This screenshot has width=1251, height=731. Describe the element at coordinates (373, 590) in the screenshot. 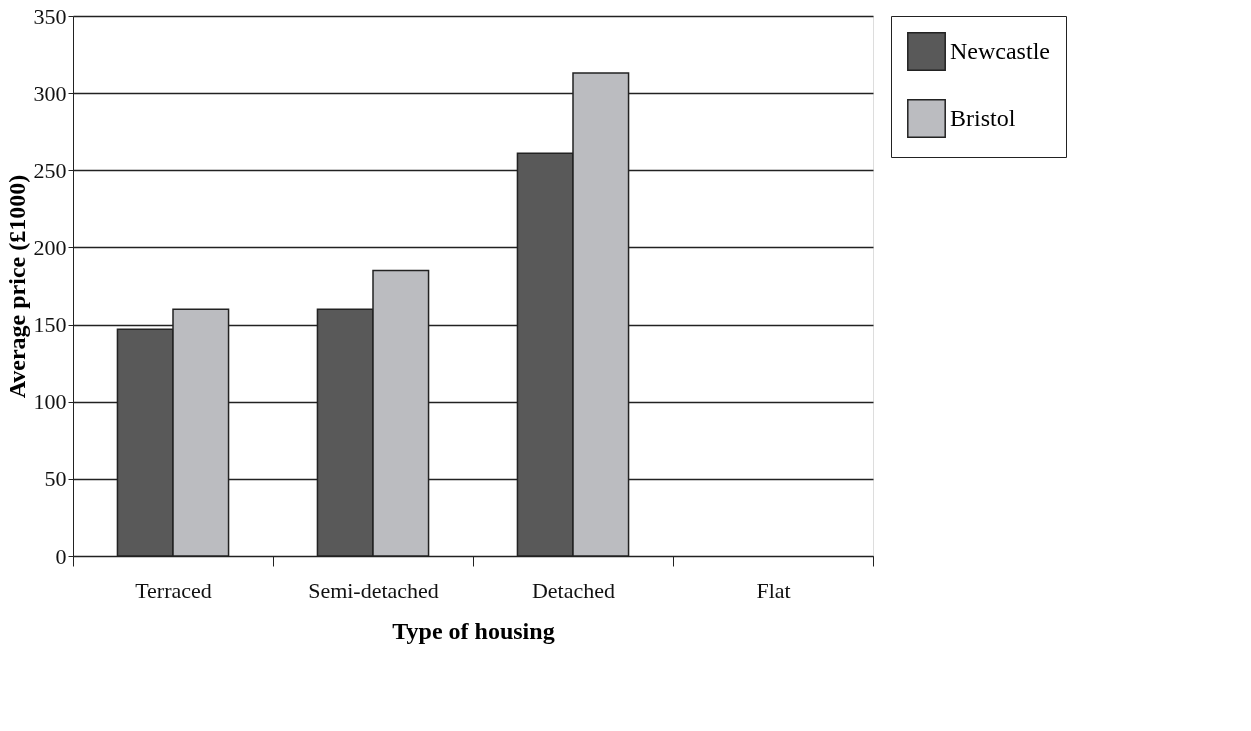

I see `x-tick-label: Semi-detached` at that location.